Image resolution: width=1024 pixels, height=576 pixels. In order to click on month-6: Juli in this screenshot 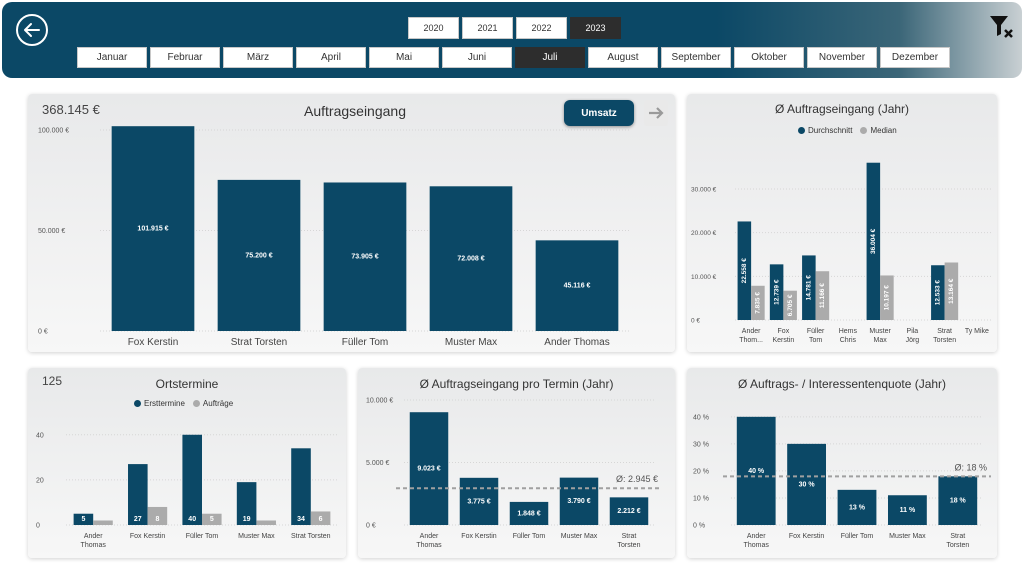, I will do `click(550, 57)`.